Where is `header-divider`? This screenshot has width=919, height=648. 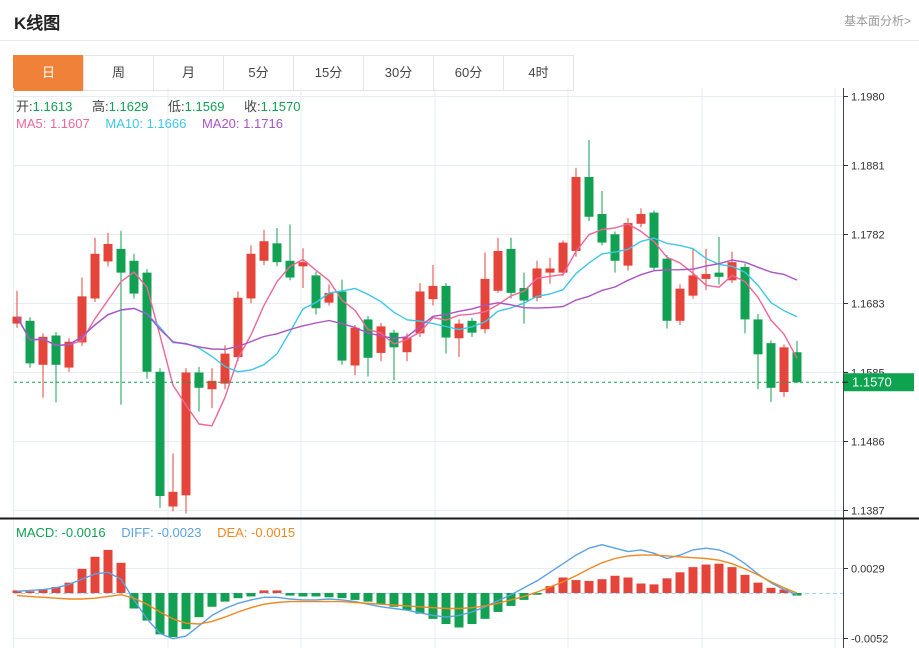 header-divider is located at coordinates (459, 40).